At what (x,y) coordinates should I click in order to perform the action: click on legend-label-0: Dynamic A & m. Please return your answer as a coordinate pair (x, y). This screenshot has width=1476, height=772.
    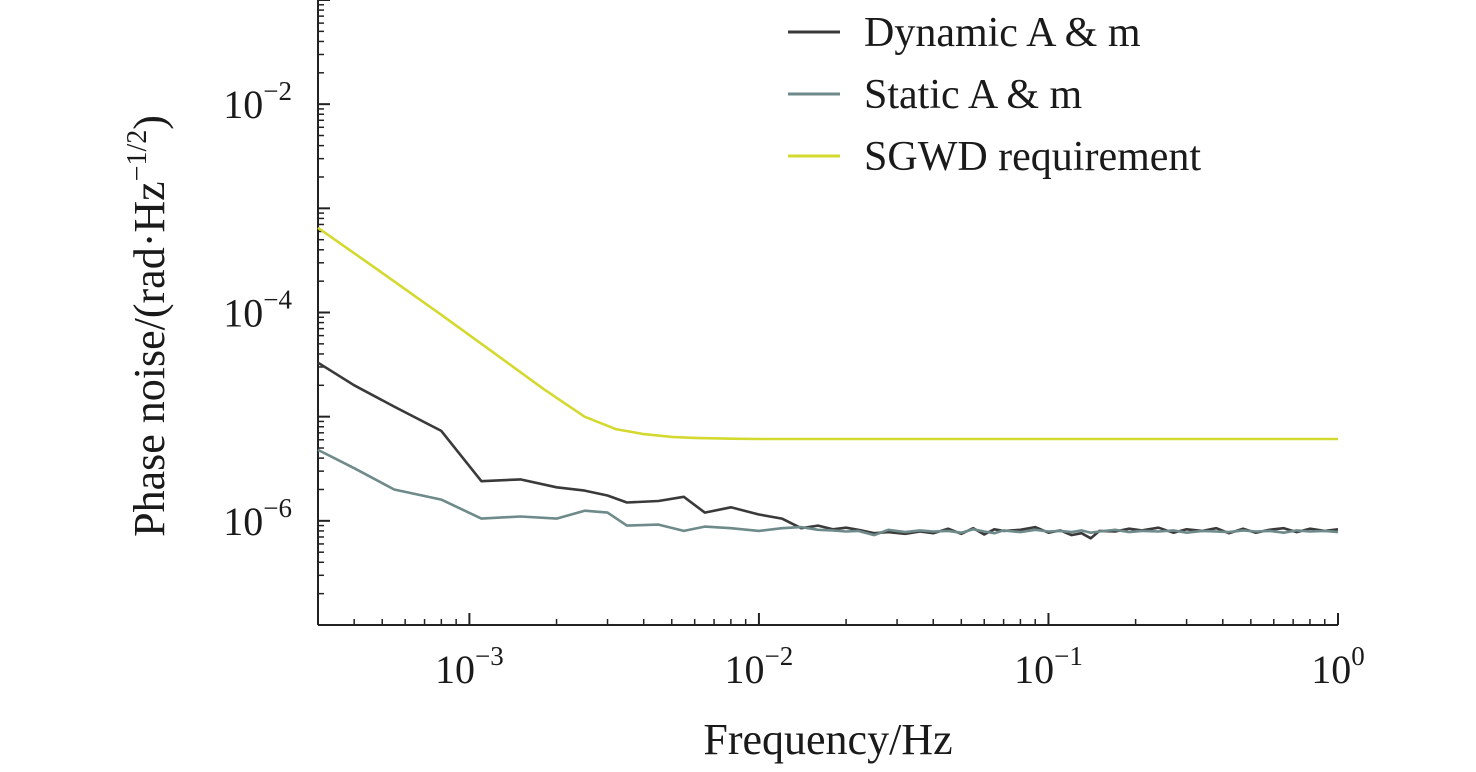
    Looking at the image, I should click on (1002, 33).